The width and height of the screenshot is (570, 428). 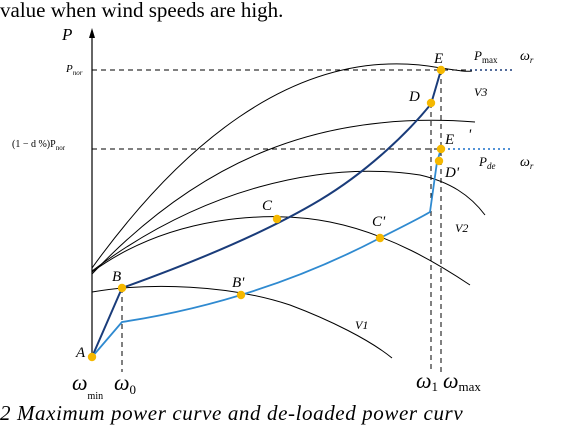 What do you see at coordinates (462, 381) in the screenshot?
I see `wmax-label: ωmax` at bounding box center [462, 381].